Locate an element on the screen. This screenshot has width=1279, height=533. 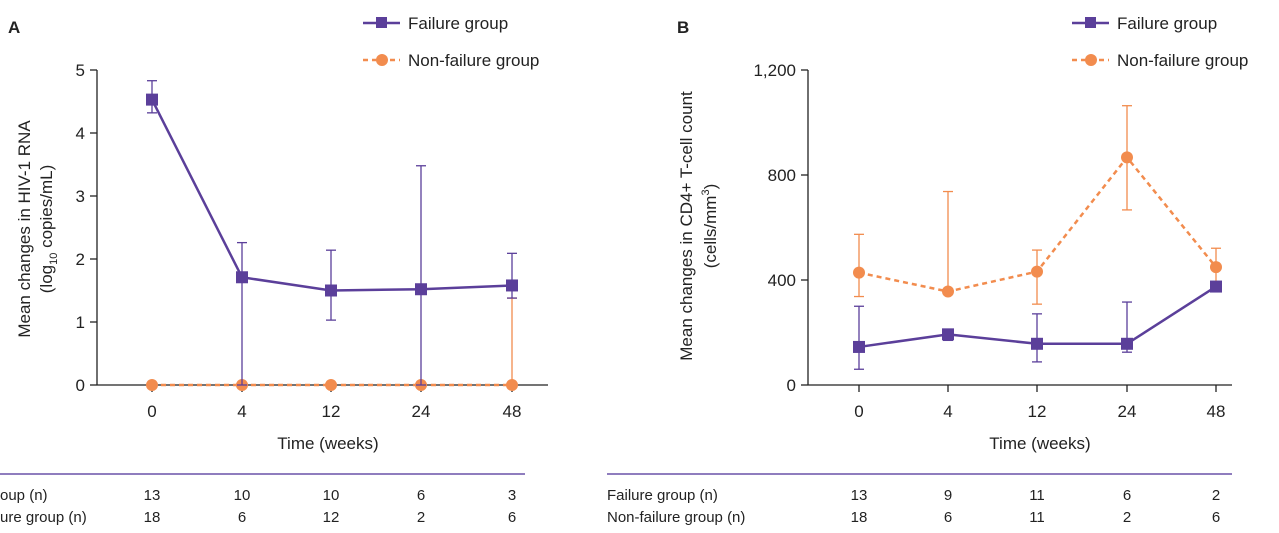
panel-a-ylabel-part1: (log is located at coordinates (46, 279).